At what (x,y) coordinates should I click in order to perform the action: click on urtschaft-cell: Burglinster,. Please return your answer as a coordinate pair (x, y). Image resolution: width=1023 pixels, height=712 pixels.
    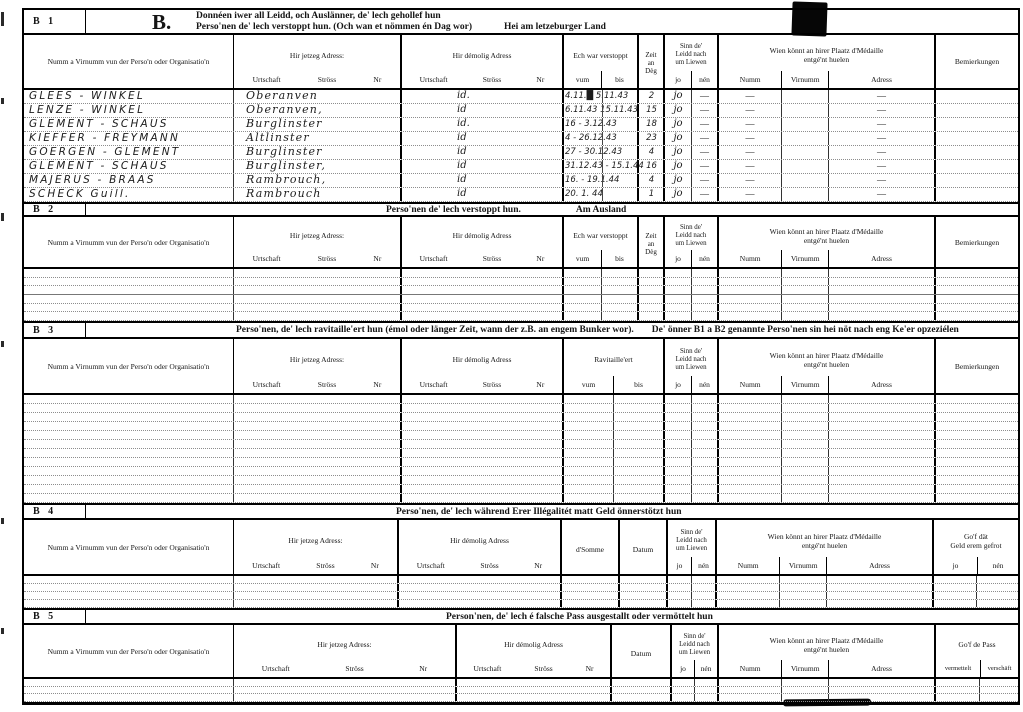
    Looking at the image, I should click on (318, 166).